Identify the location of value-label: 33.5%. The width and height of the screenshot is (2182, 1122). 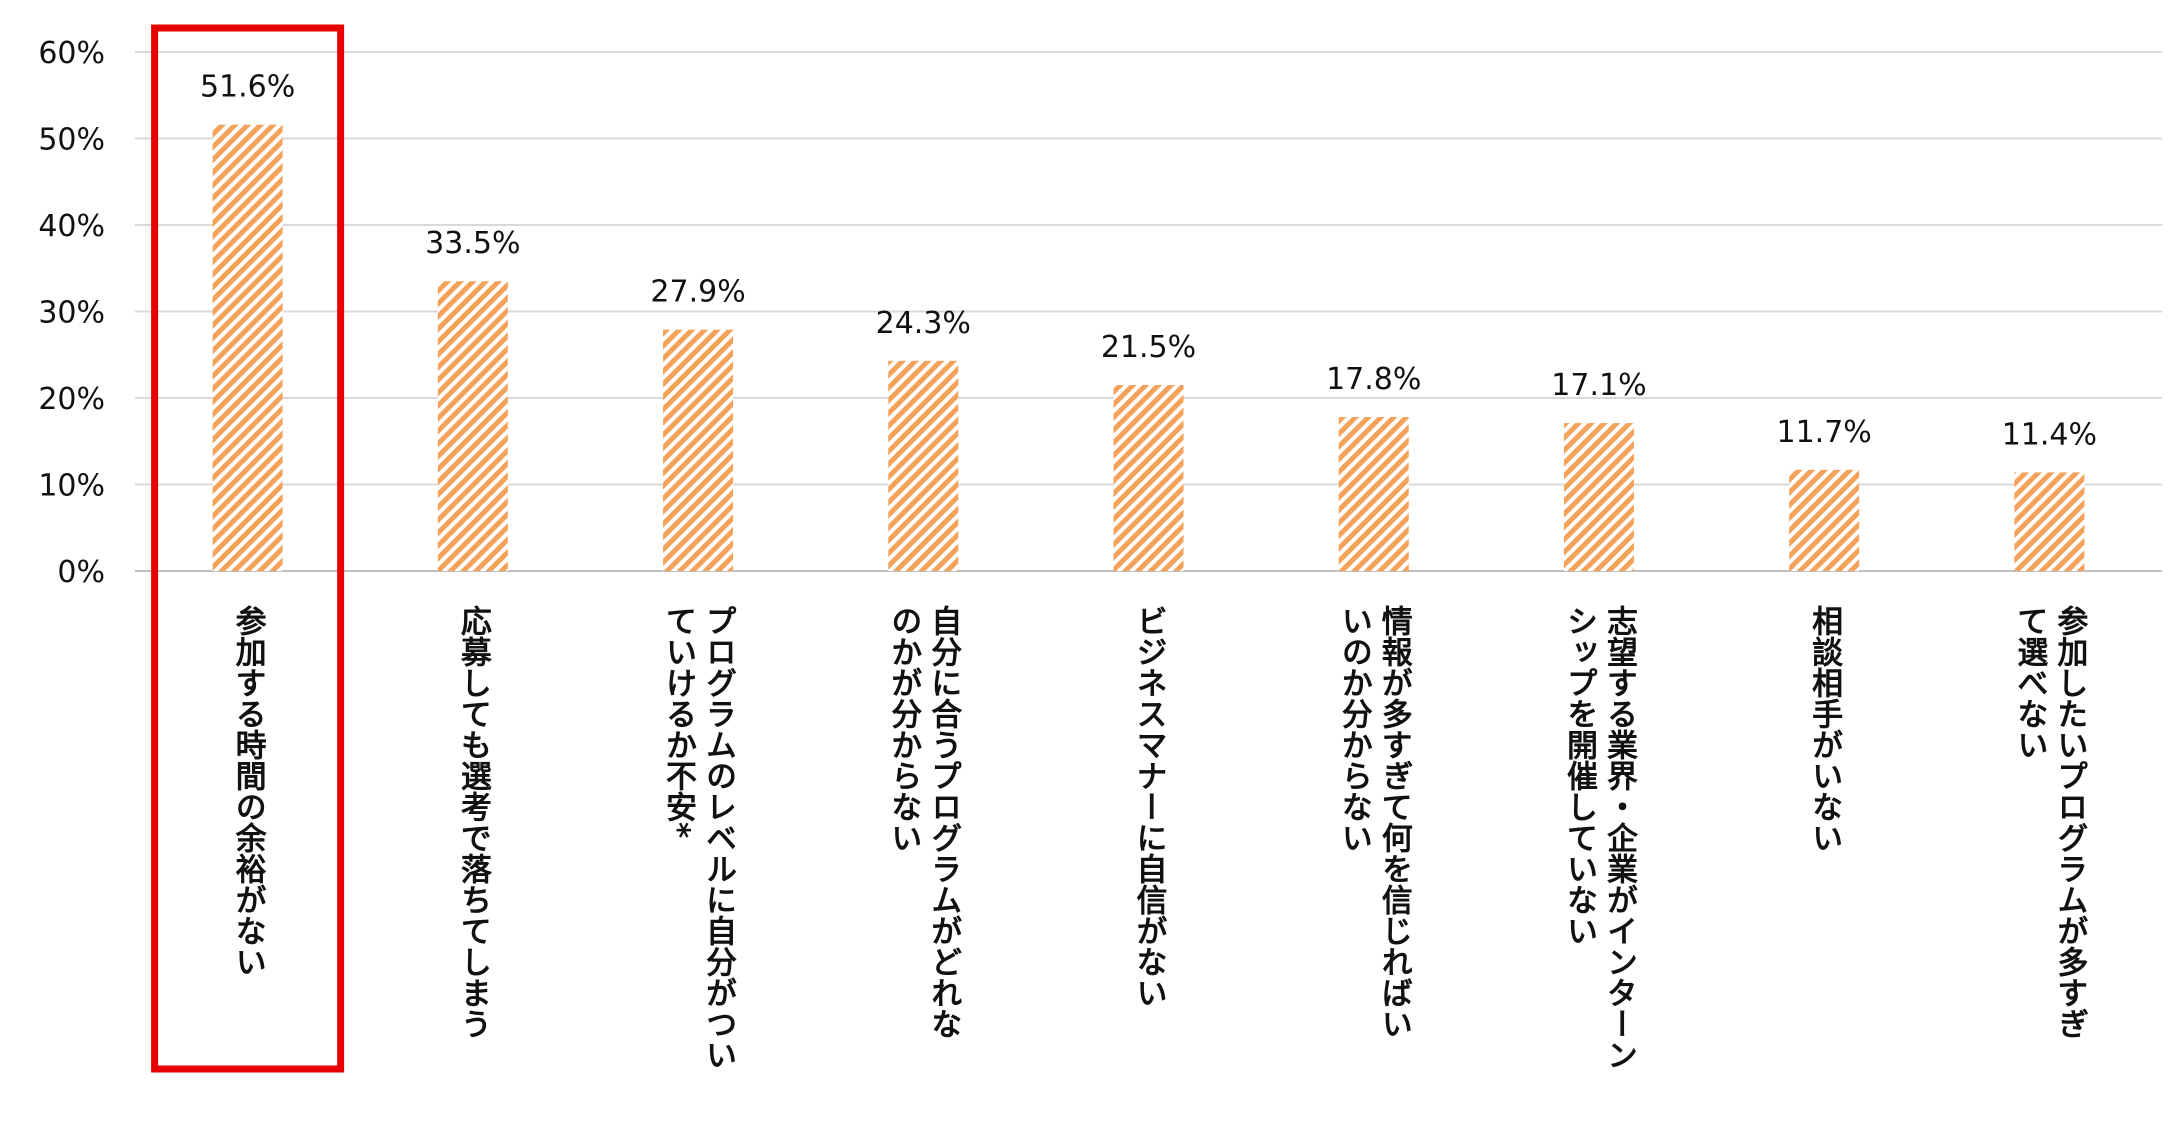
(472, 243).